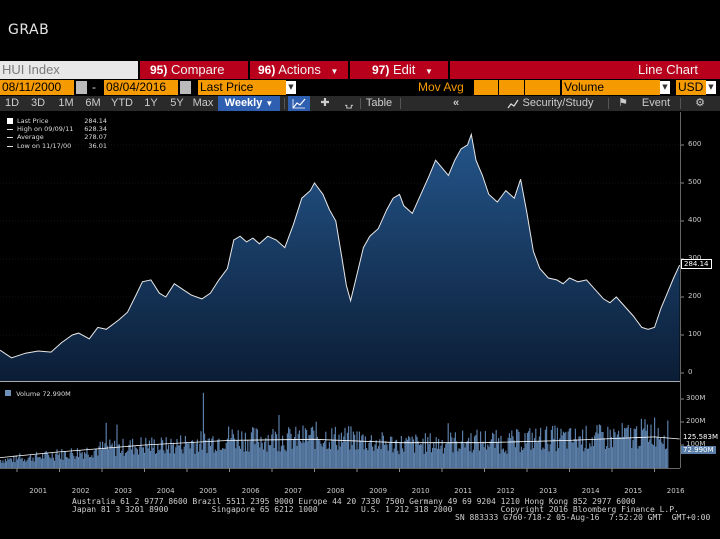 This screenshot has width=720, height=539. What do you see at coordinates (151, 103) in the screenshot?
I see `period-1y-button: 1Y` at bounding box center [151, 103].